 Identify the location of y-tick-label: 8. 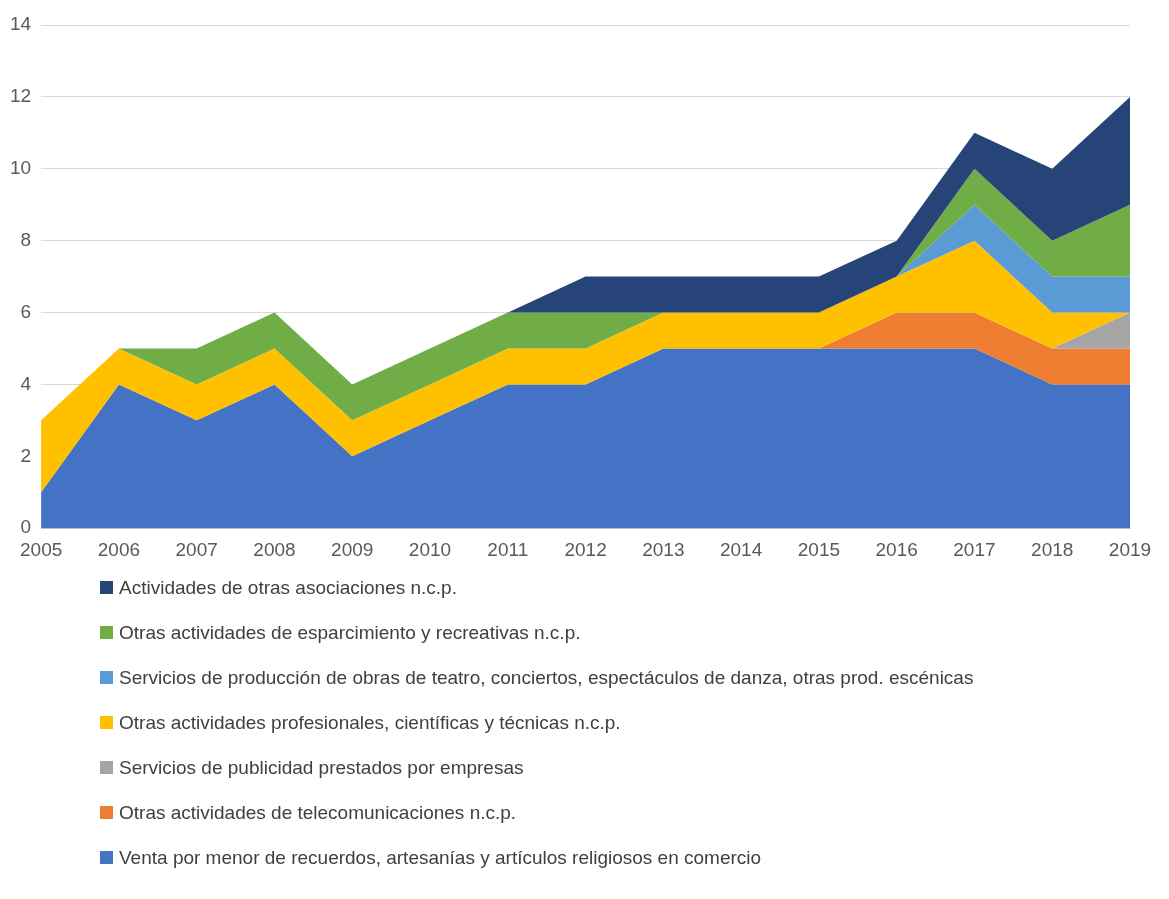
(26, 239).